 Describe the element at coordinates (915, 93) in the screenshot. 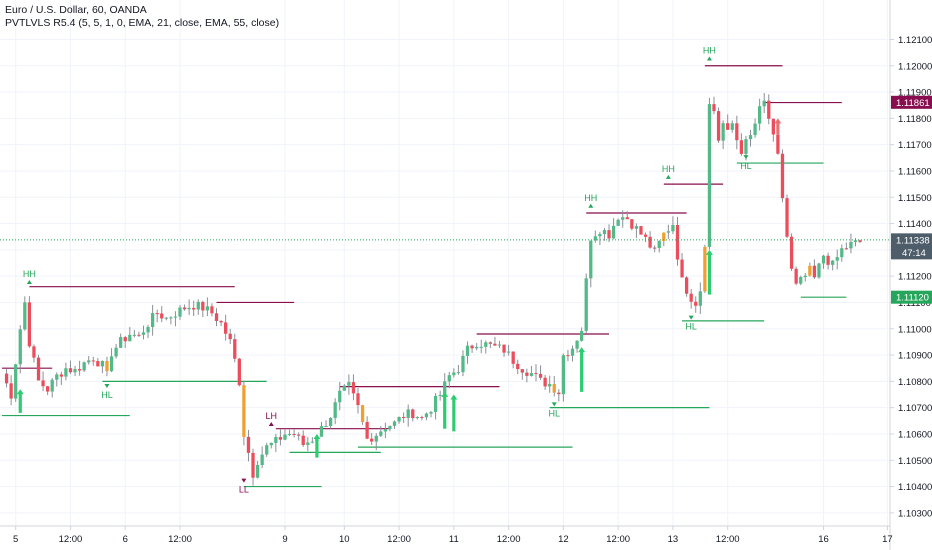

I see `price-tick-label: 1.11900` at that location.